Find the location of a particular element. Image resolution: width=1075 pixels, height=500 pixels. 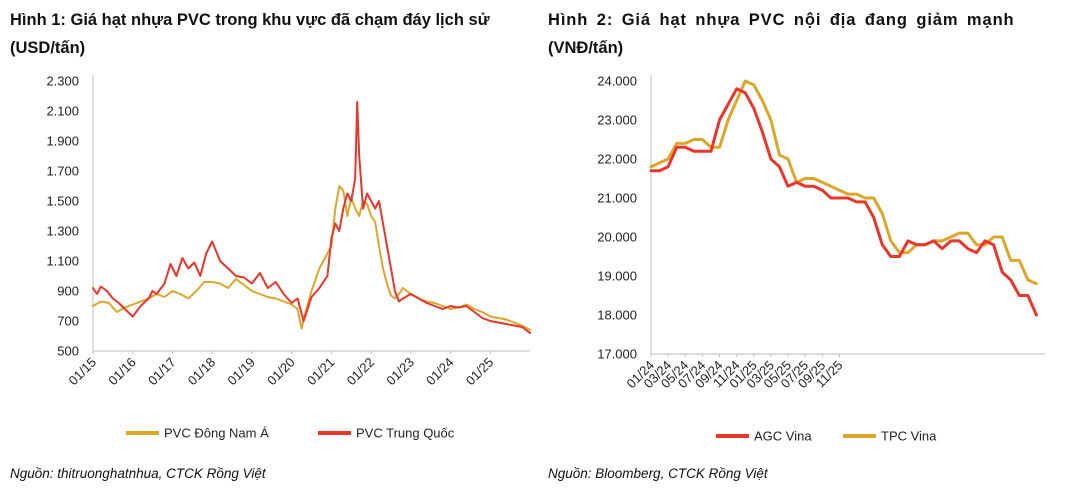

y-tick-label: 1.300 is located at coordinates (62, 231).